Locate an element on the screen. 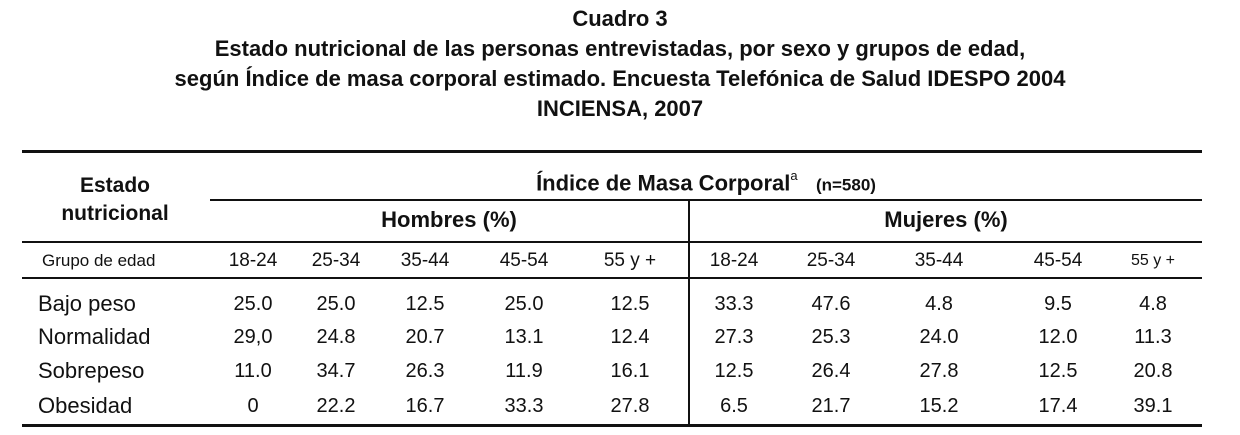 The image size is (1240, 435). group-header-women: Mujeres (%) is located at coordinates (946, 219).